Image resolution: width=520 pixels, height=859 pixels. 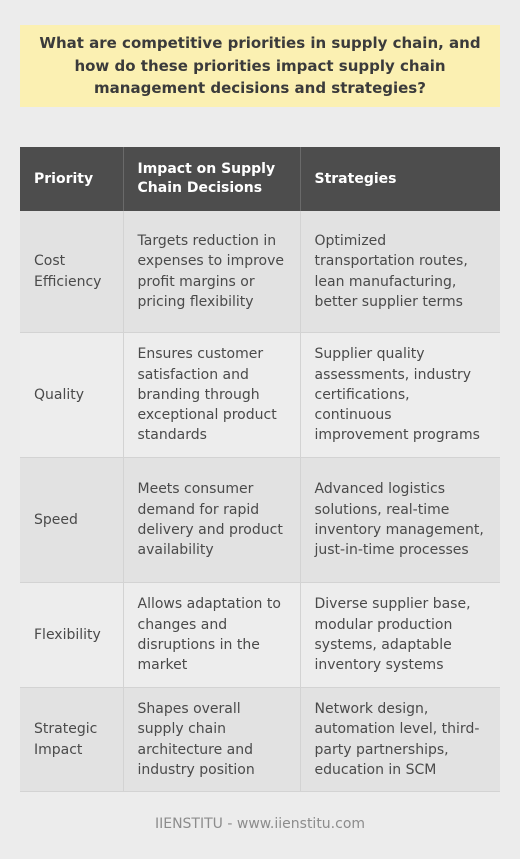 I want to click on cell-priority: Quality, so click(x=72, y=395).